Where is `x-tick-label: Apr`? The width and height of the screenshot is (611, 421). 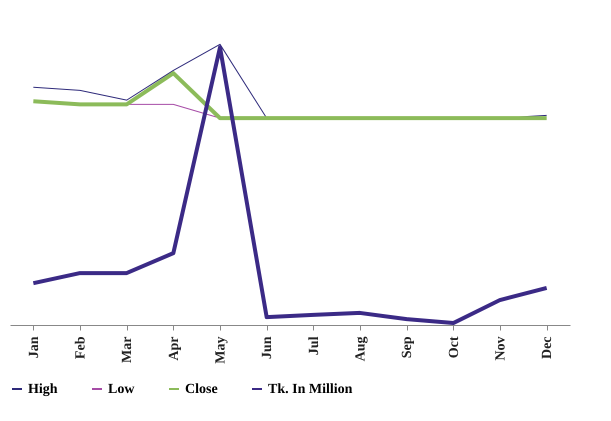
x-tick-label: Apr is located at coordinates (174, 348).